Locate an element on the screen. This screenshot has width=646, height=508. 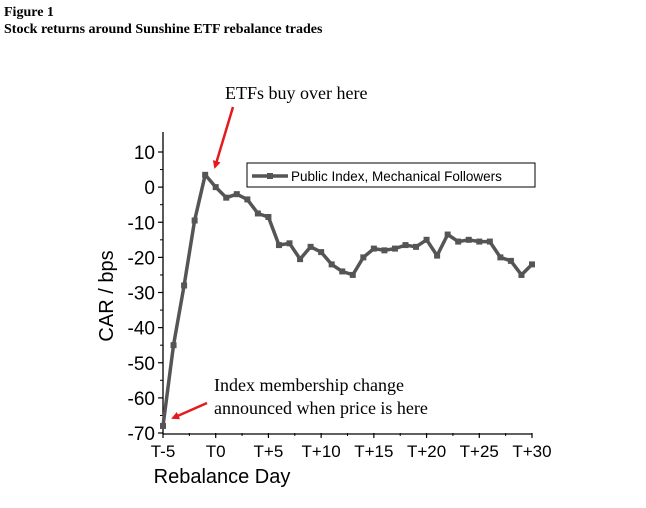
x-tick-label: T+5 is located at coordinates (269, 451).